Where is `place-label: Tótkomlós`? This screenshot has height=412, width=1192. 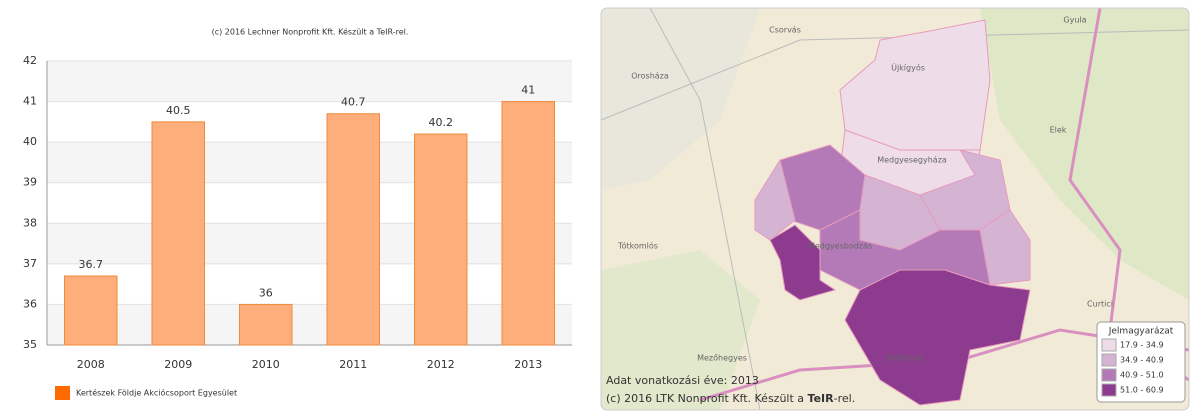 place-label: Tótkomlós is located at coordinates (637, 246).